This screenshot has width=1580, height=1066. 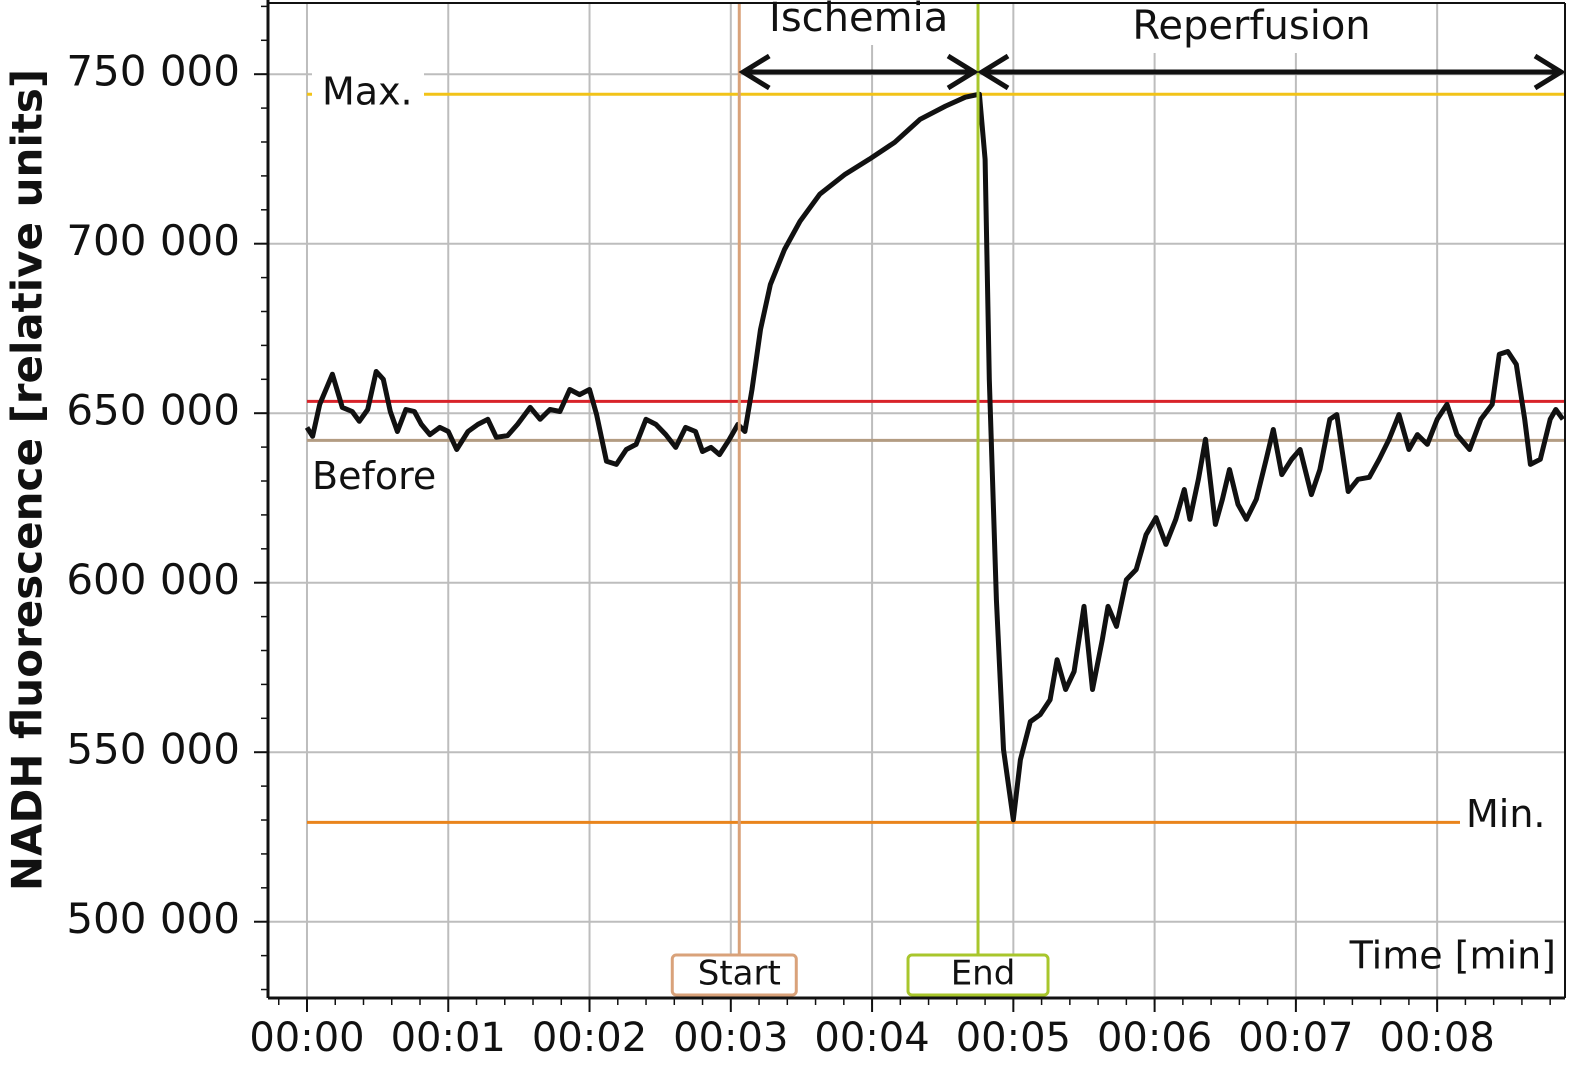 What do you see at coordinates (1437, 1038) in the screenshot?
I see `x-tick-label: 00:08` at bounding box center [1437, 1038].